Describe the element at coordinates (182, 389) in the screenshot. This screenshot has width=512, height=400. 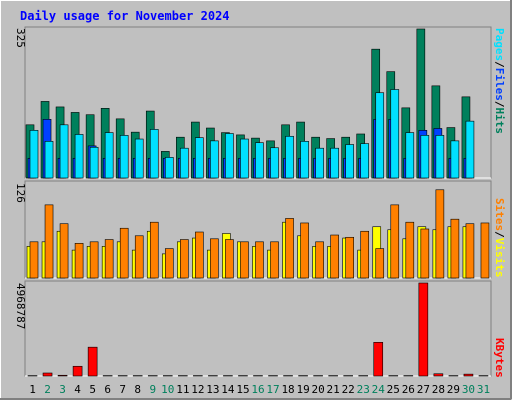
I see `day-label-11: 11` at that location.